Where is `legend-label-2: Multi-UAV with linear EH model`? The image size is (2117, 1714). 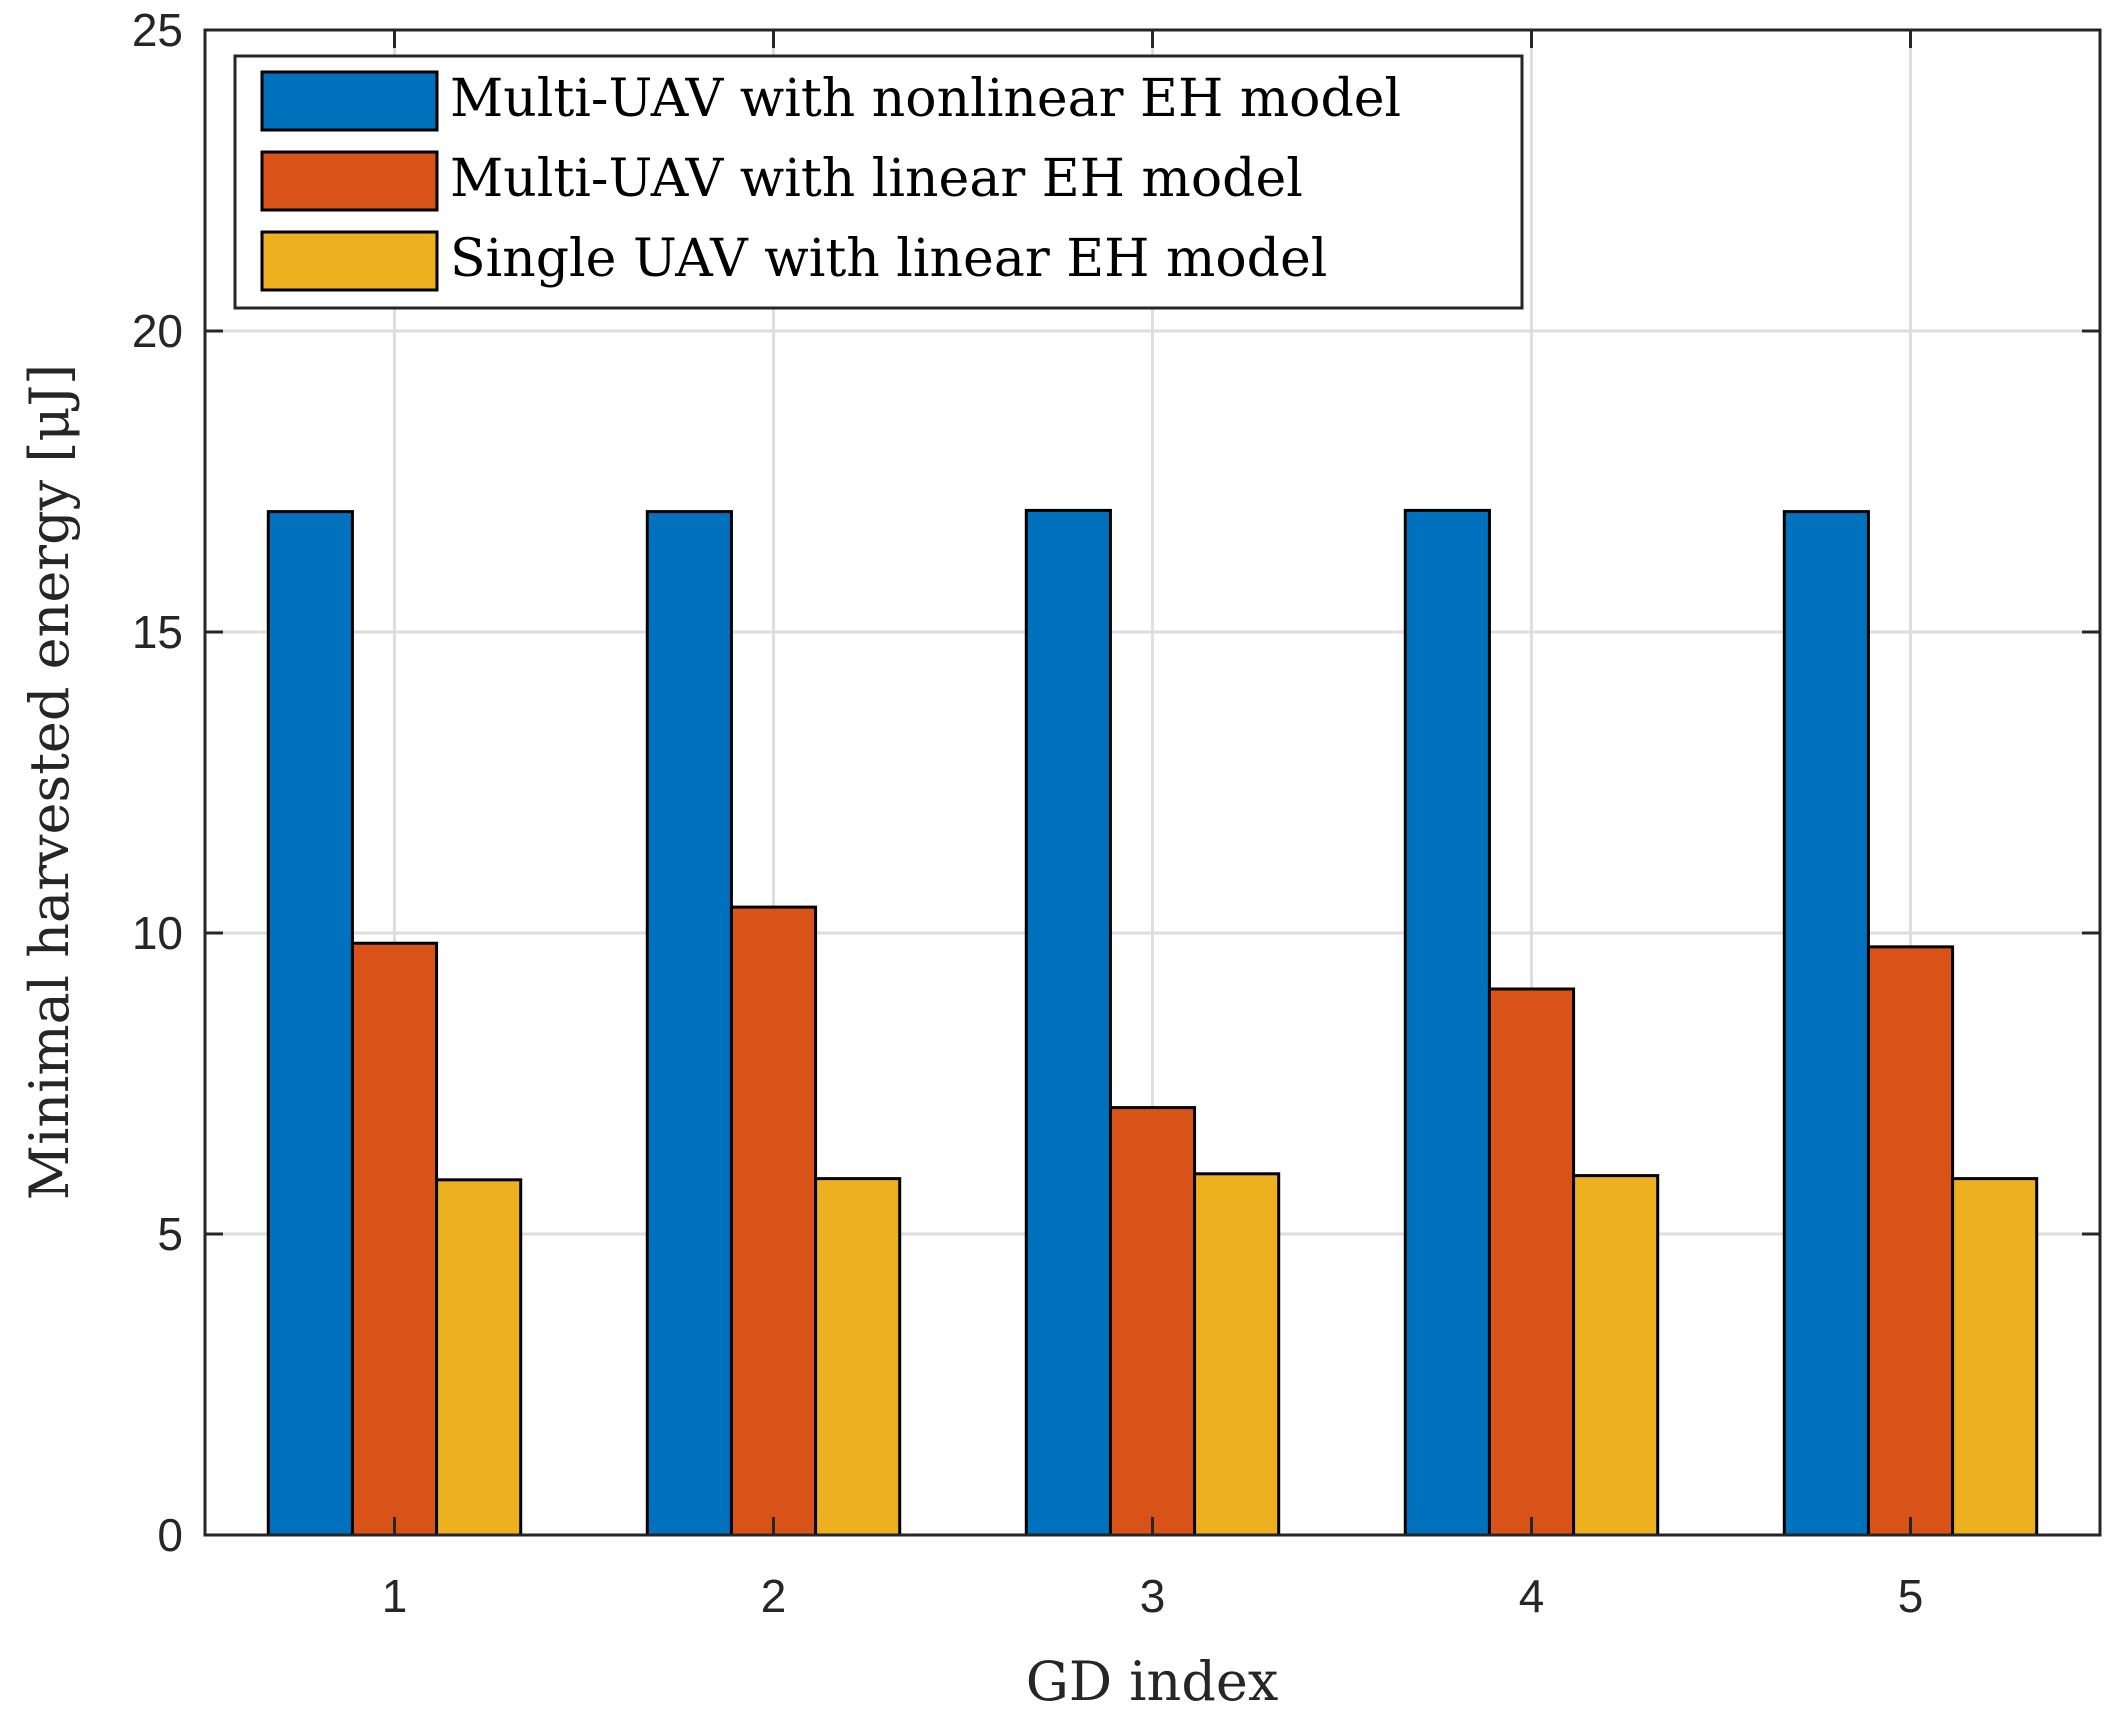 legend-label-2: Multi-UAV with linear EH model is located at coordinates (876, 179).